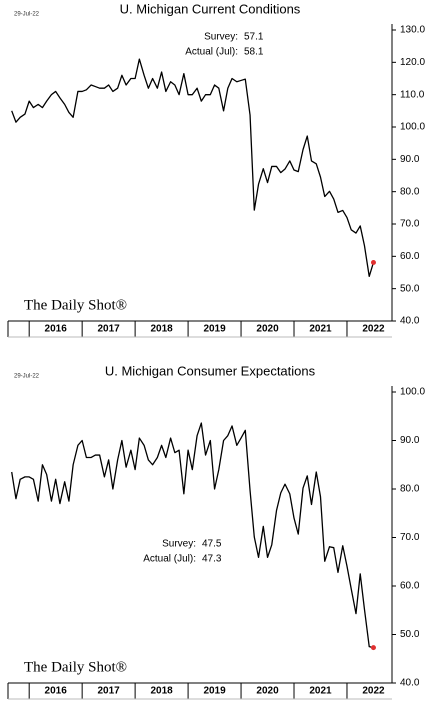 The image size is (438, 720). Describe the element at coordinates (412, 62) in the screenshot. I see `y-tick-label: 120.0` at that location.